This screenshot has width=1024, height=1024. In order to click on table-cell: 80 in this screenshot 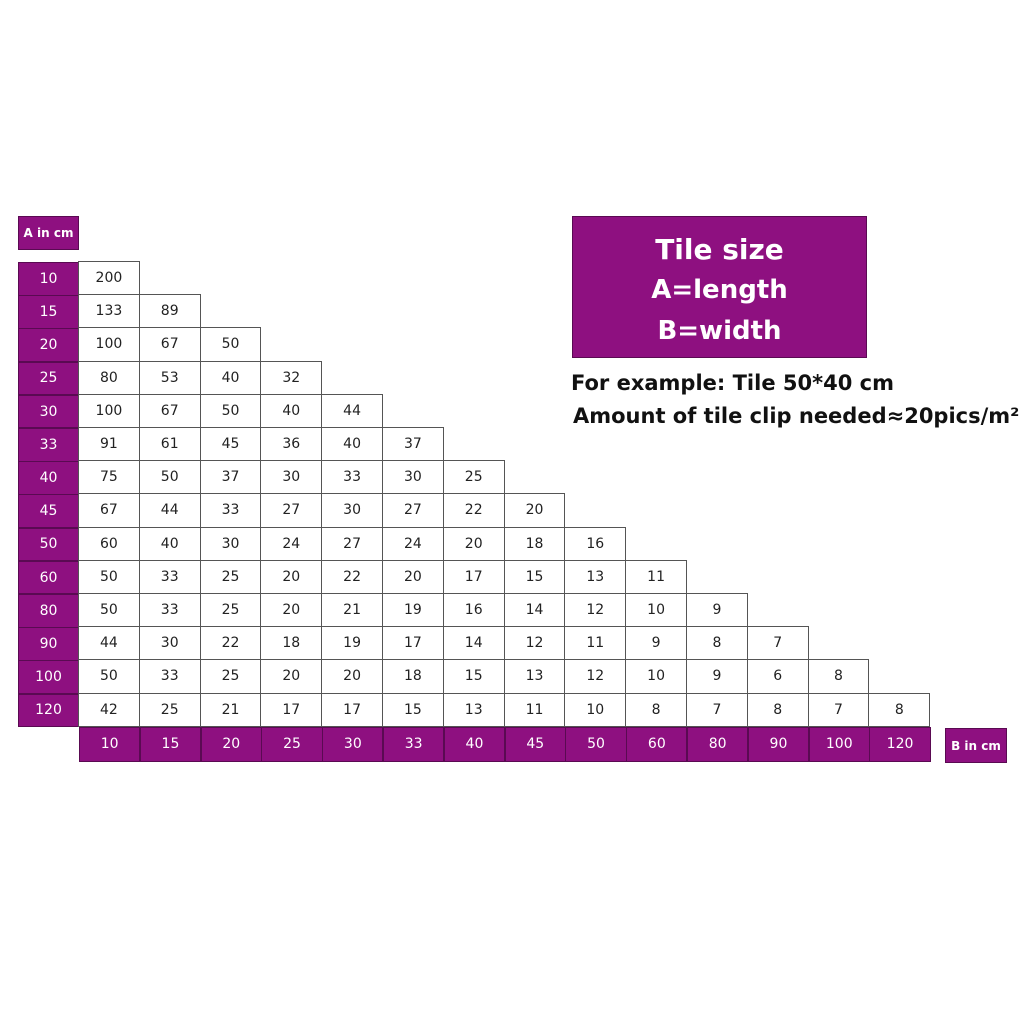, I will do `click(109, 377)`.